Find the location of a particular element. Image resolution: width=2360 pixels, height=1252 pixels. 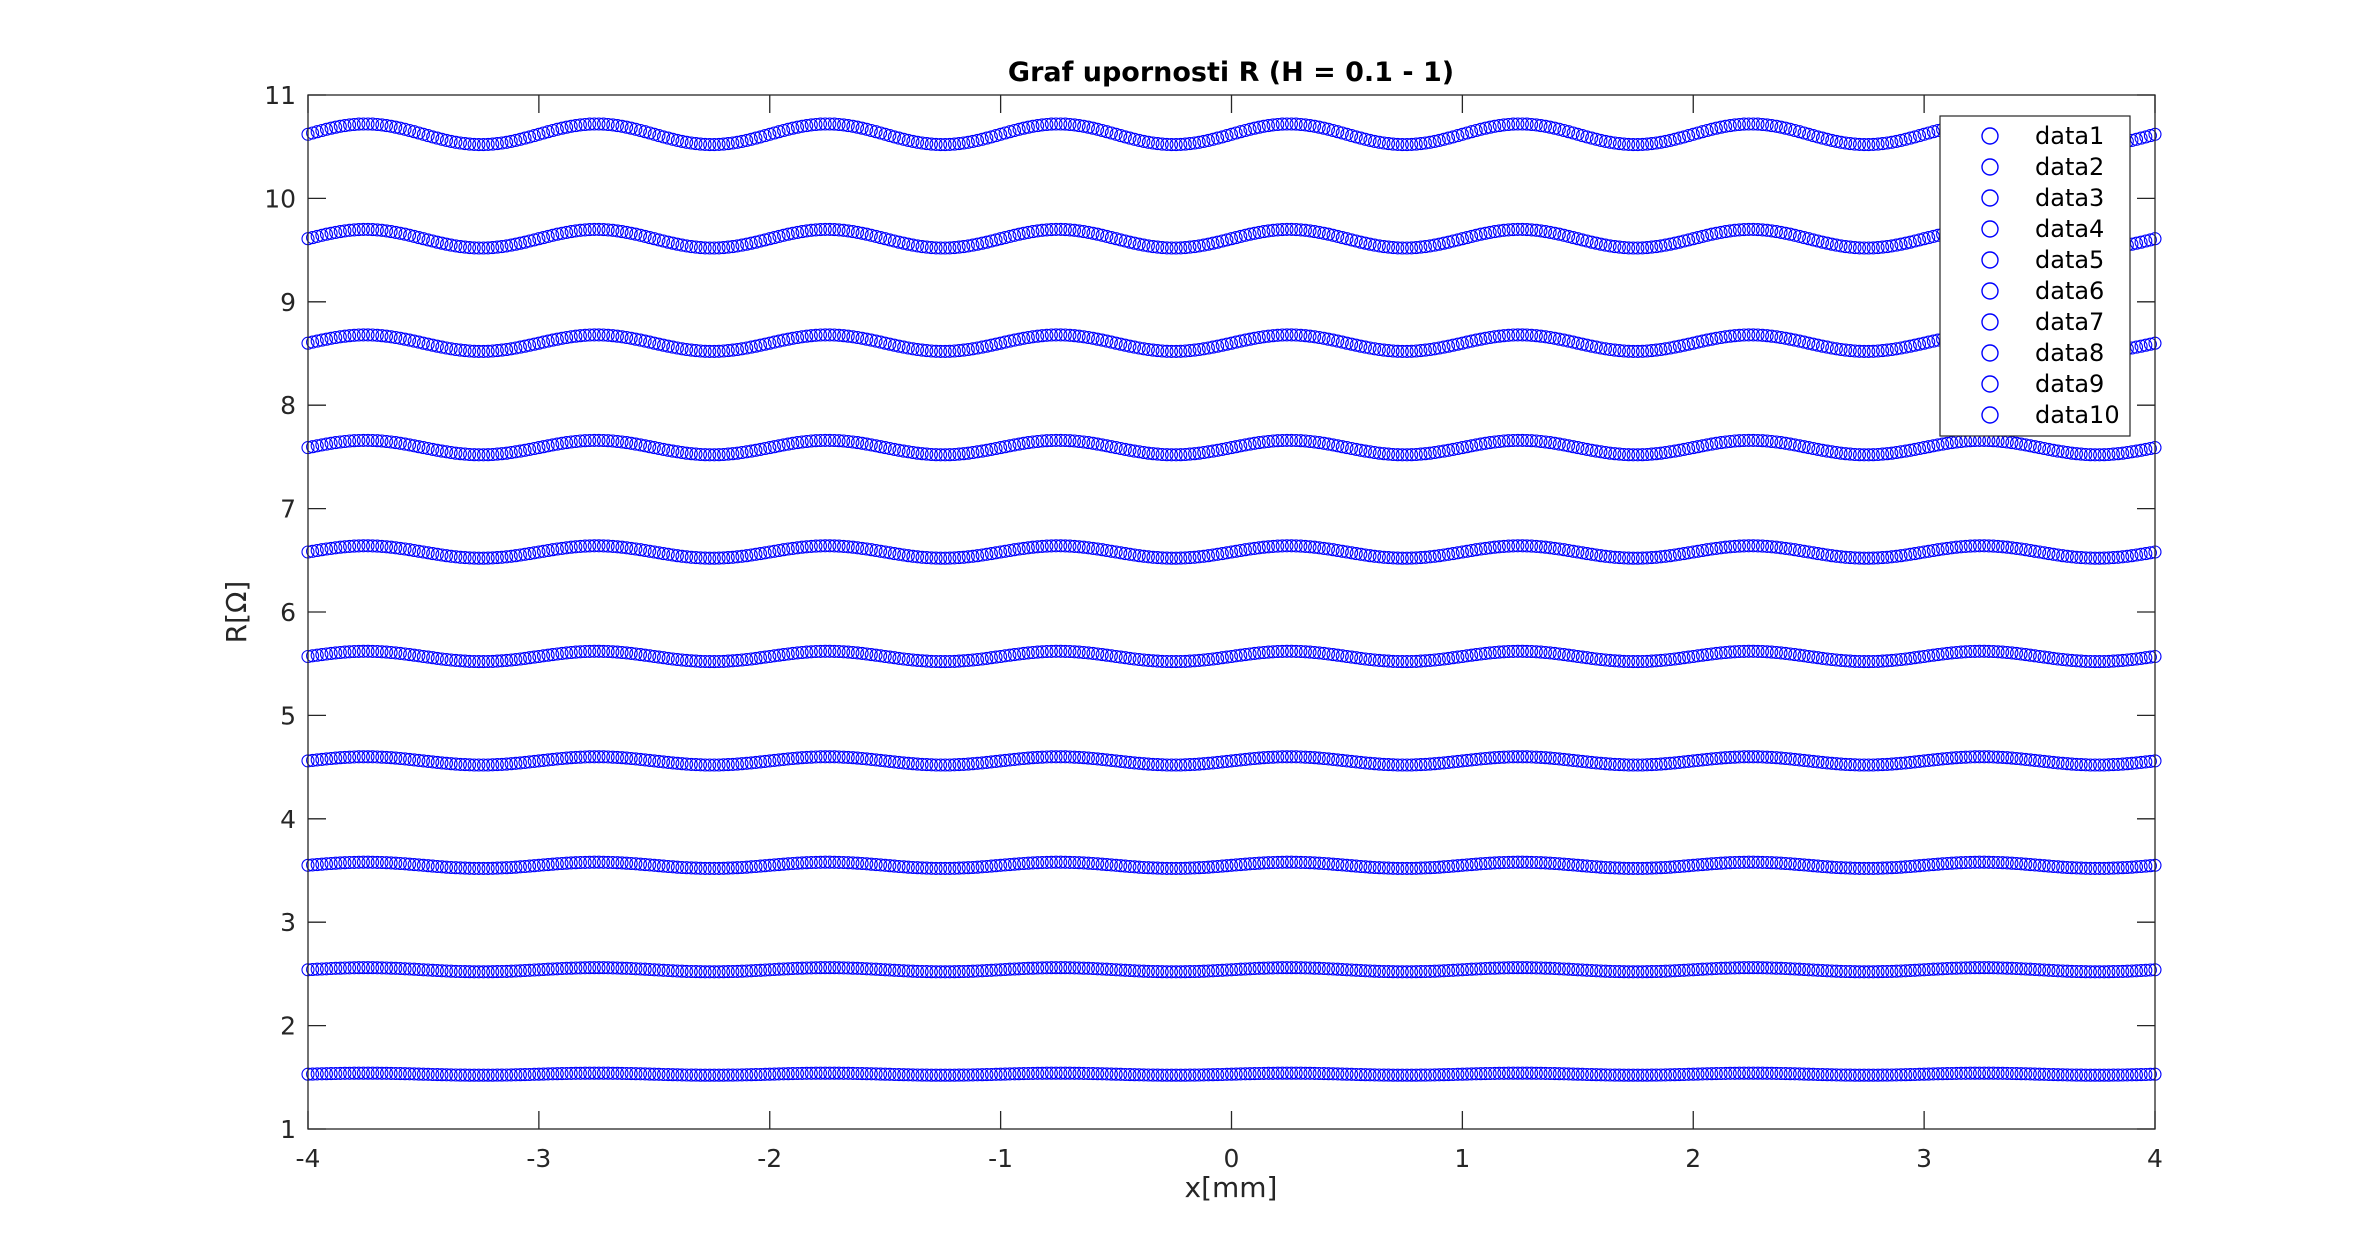

y-tick-label: 2 is located at coordinates (288, 1026).